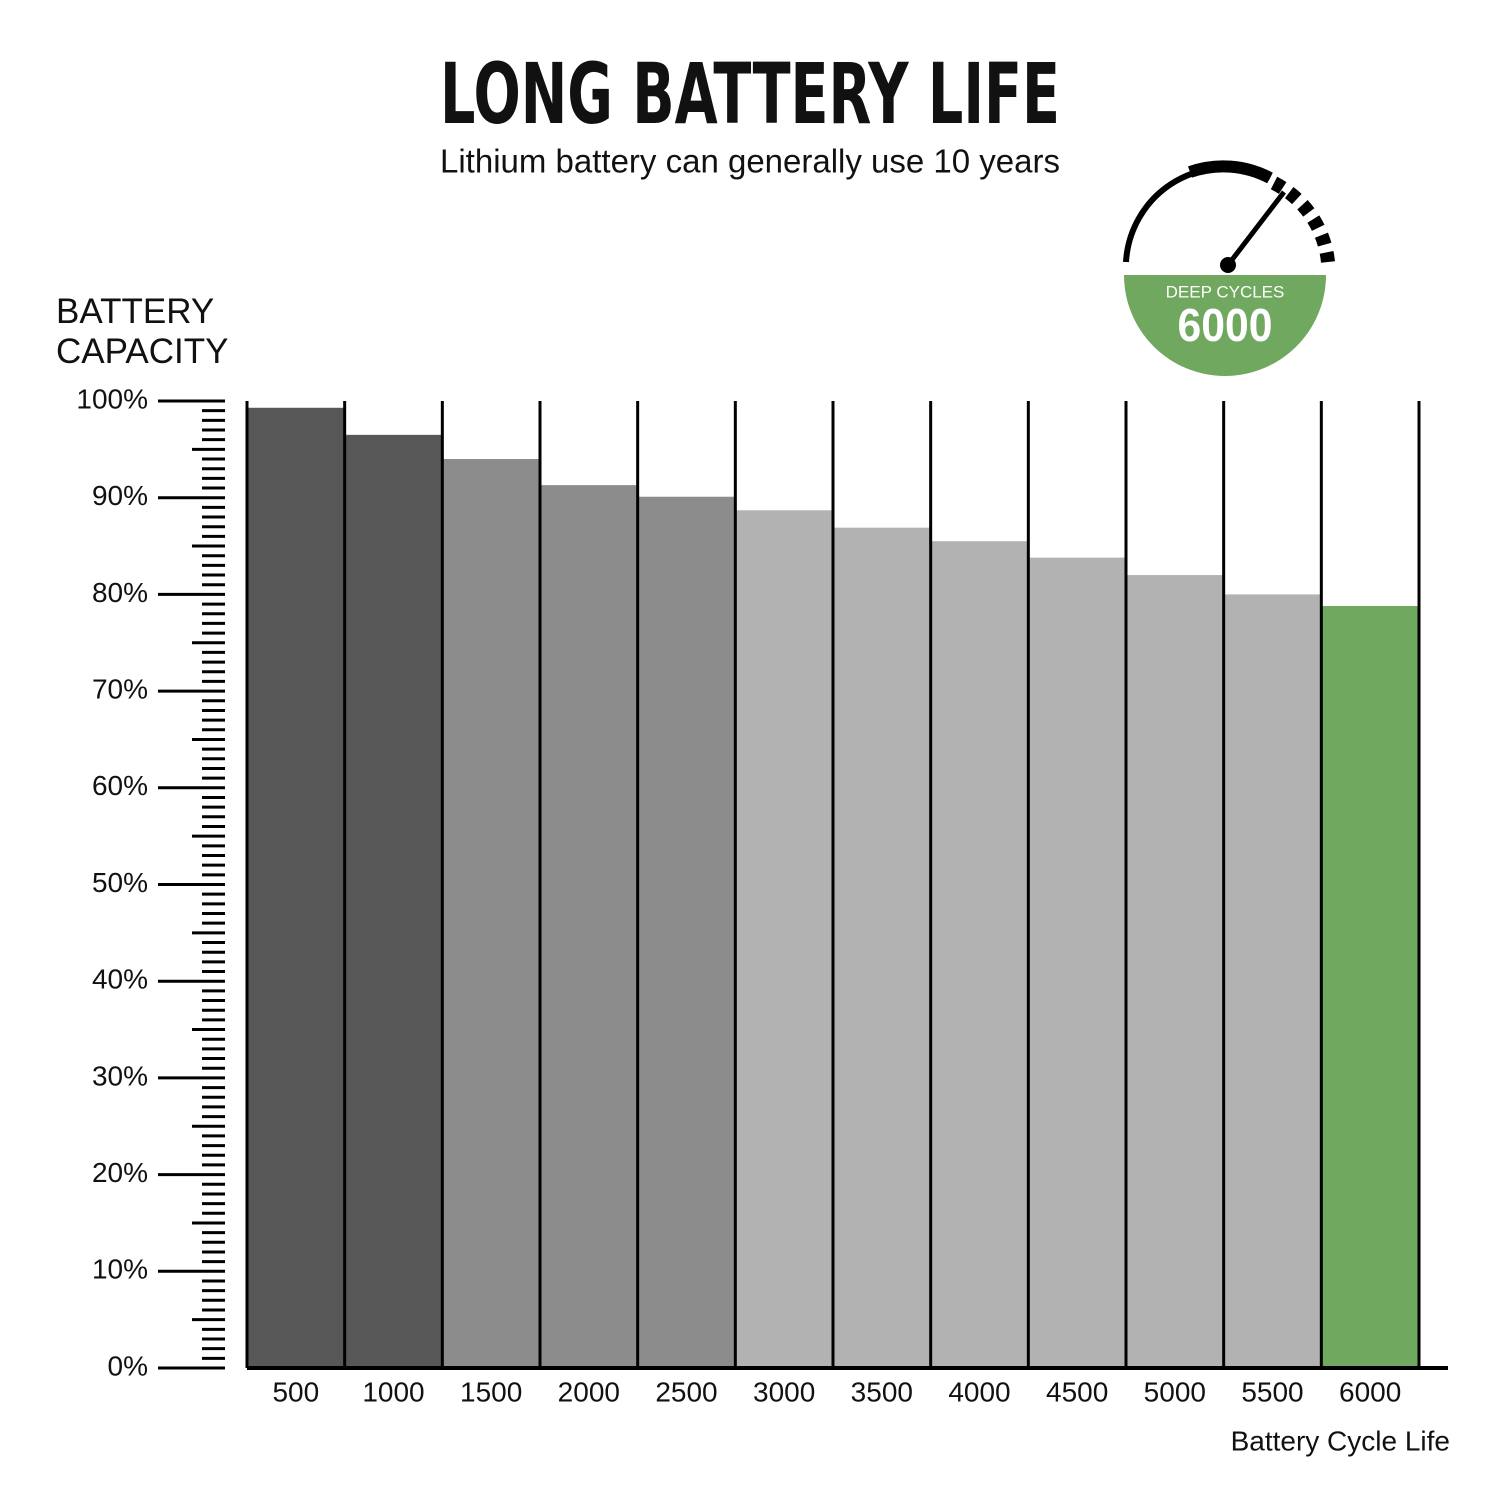  I want to click on y-tick-label: 50%, so click(120, 882).